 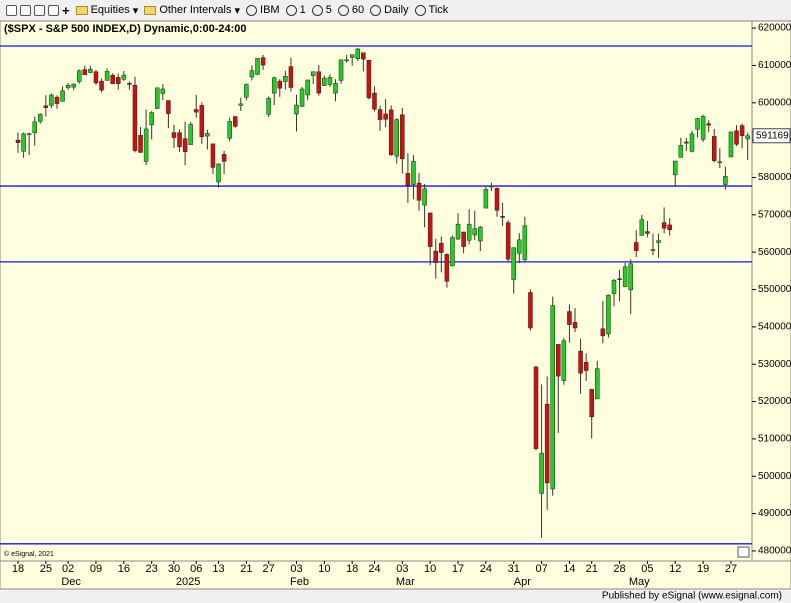 I want to click on y-tick-label: 520000, so click(x=774, y=401).